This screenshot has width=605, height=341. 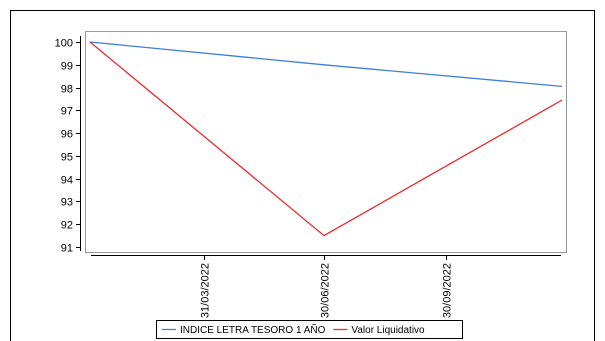 What do you see at coordinates (67, 112) in the screenshot?
I see `y-tick-label: 97` at bounding box center [67, 112].